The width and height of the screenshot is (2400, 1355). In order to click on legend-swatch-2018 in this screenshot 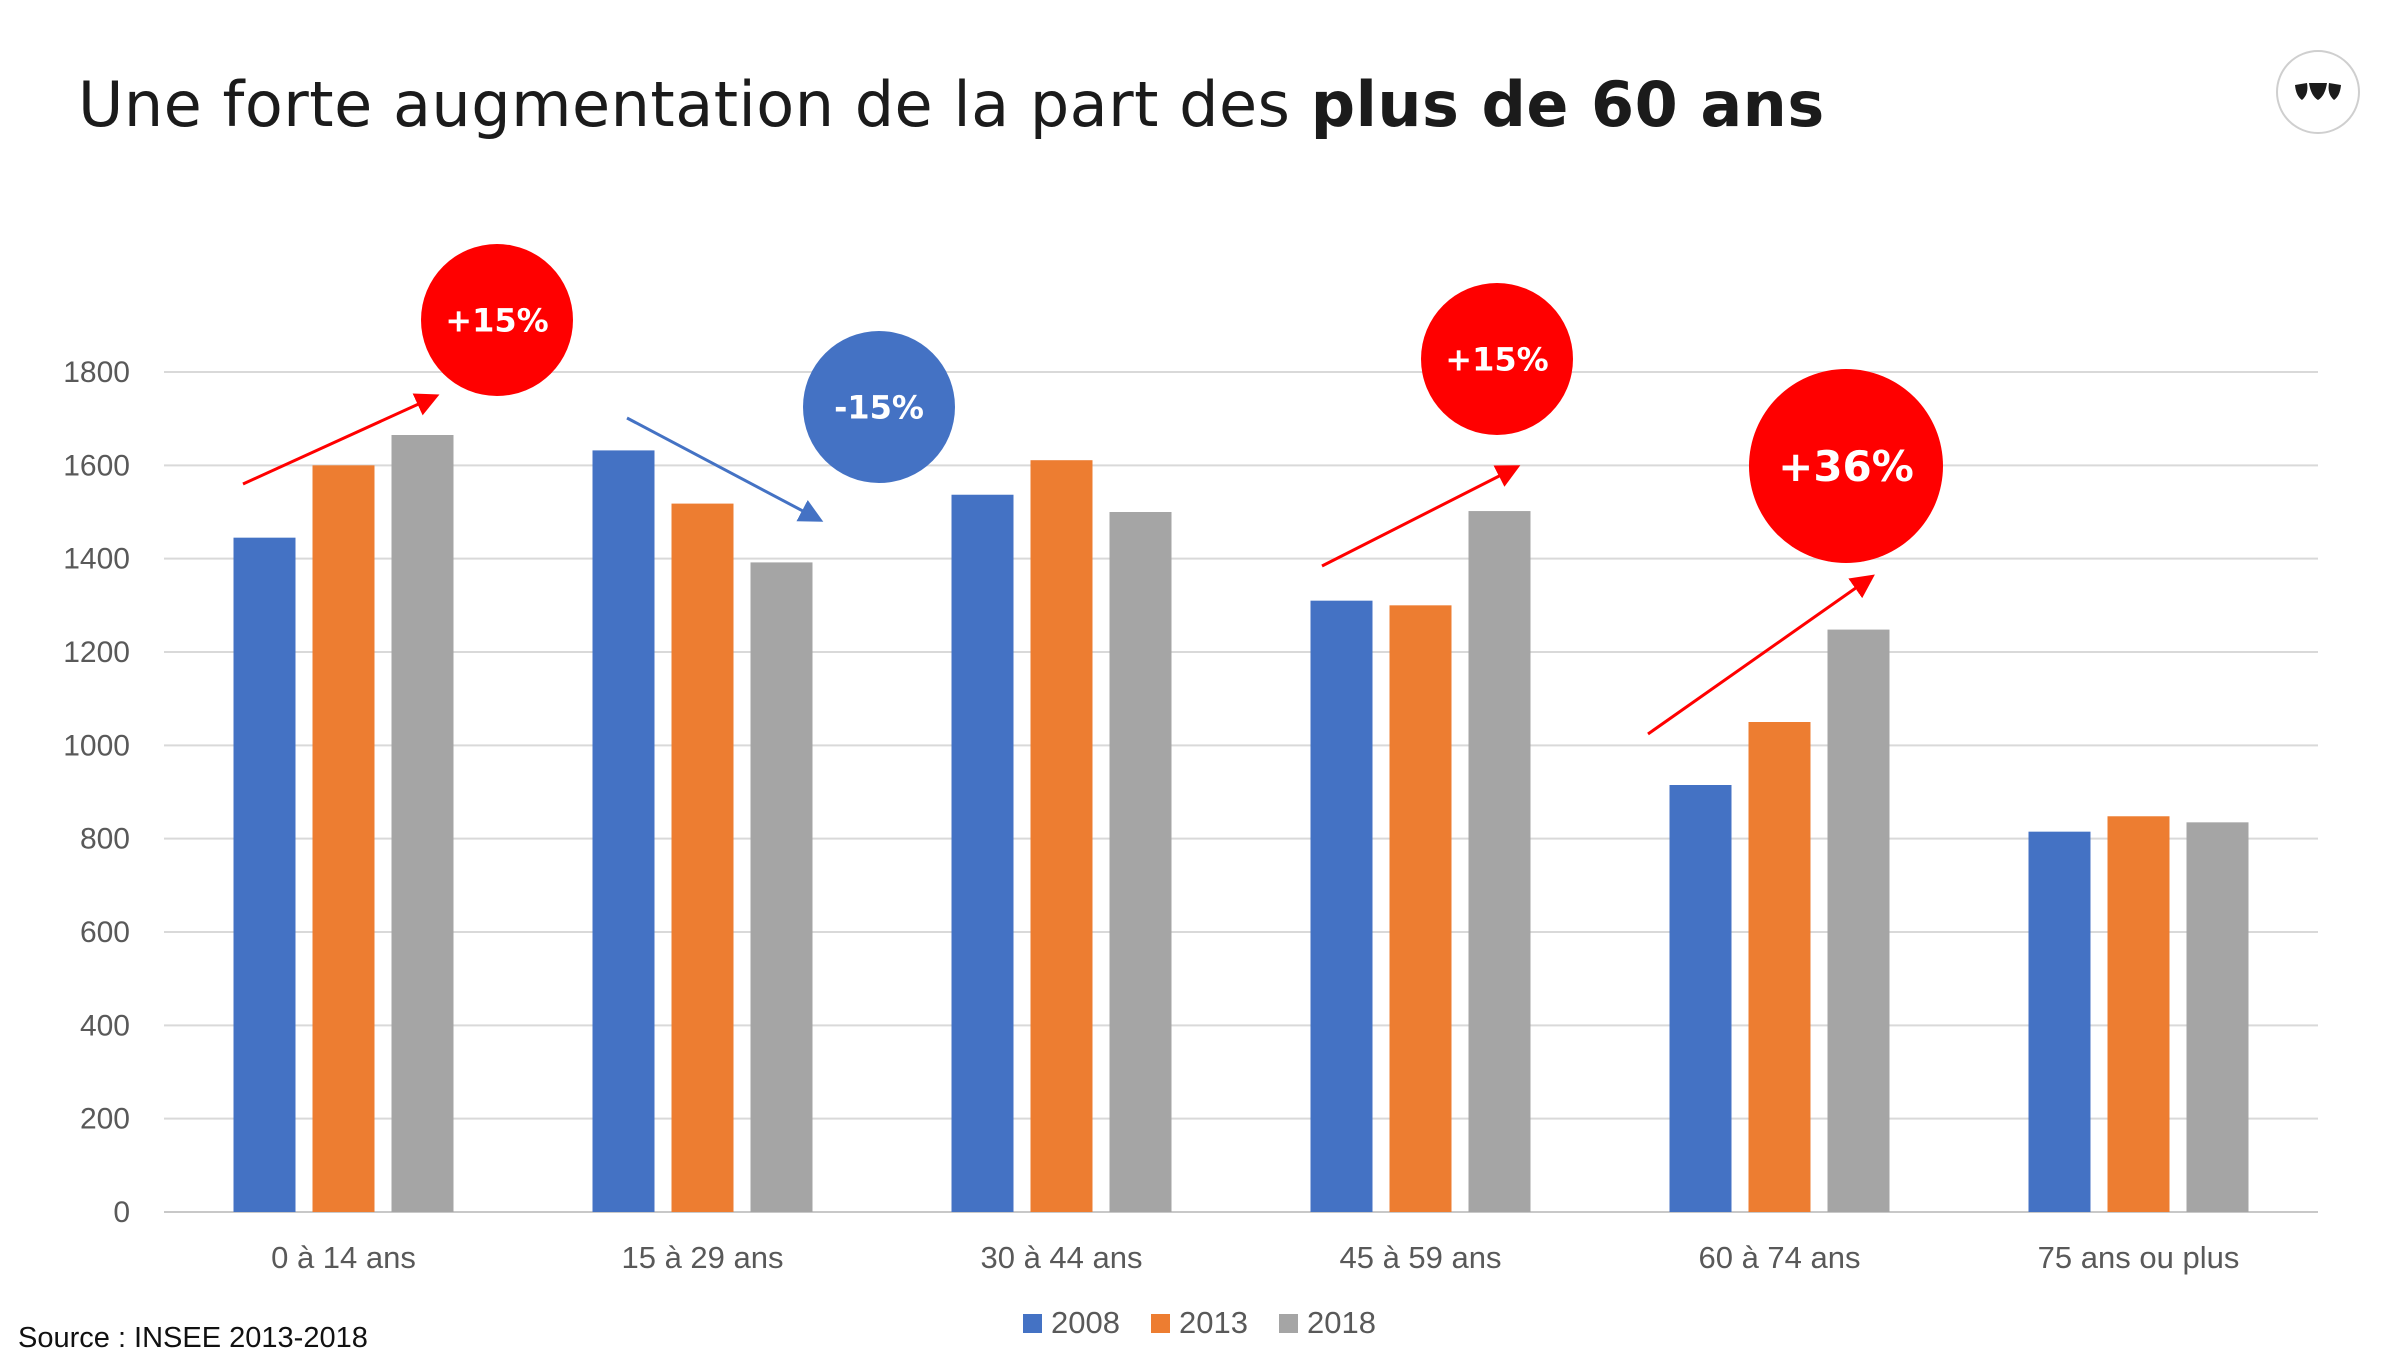, I will do `click(1288, 1323)`.